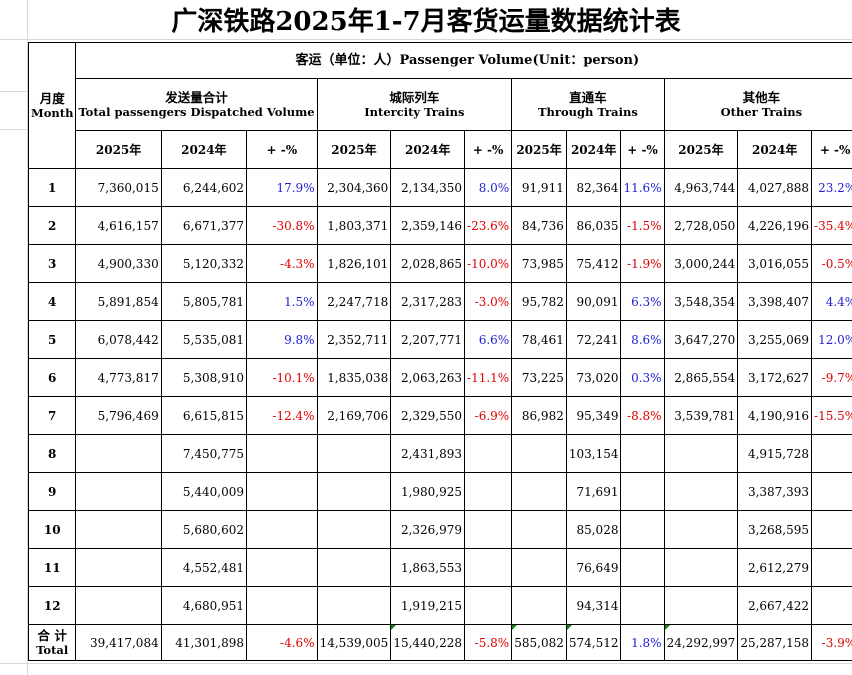 This screenshot has height=675, width=852. Describe the element at coordinates (426, 663) in the screenshot. I see `gridline` at that location.